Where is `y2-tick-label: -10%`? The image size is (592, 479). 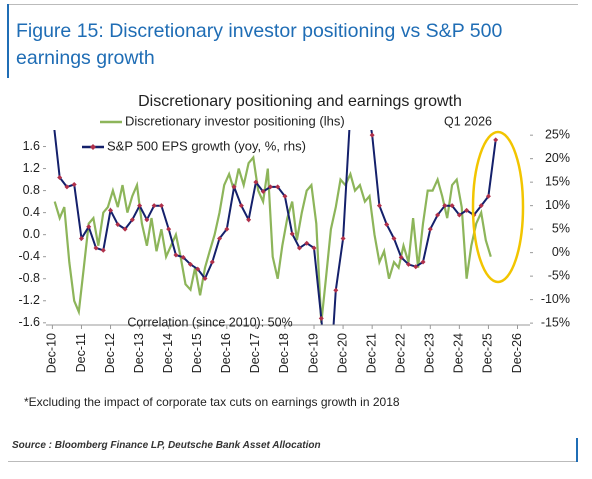 y2-tick-label: -10% is located at coordinates (555, 299).